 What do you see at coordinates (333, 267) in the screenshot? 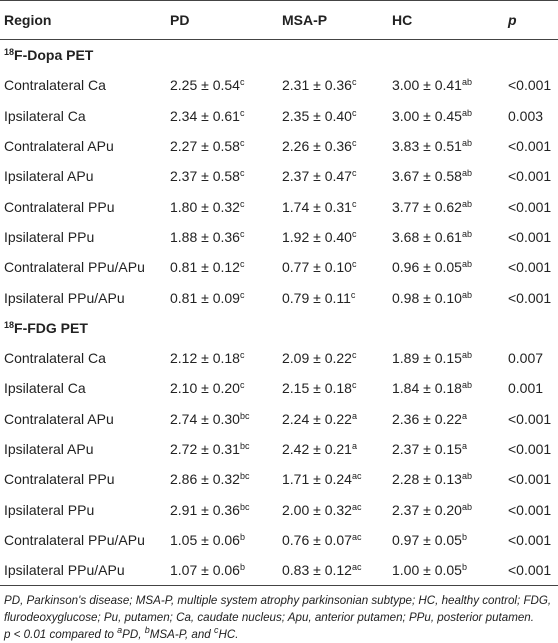
I see `value-cell: 0.77 ± 0.10c` at bounding box center [333, 267].